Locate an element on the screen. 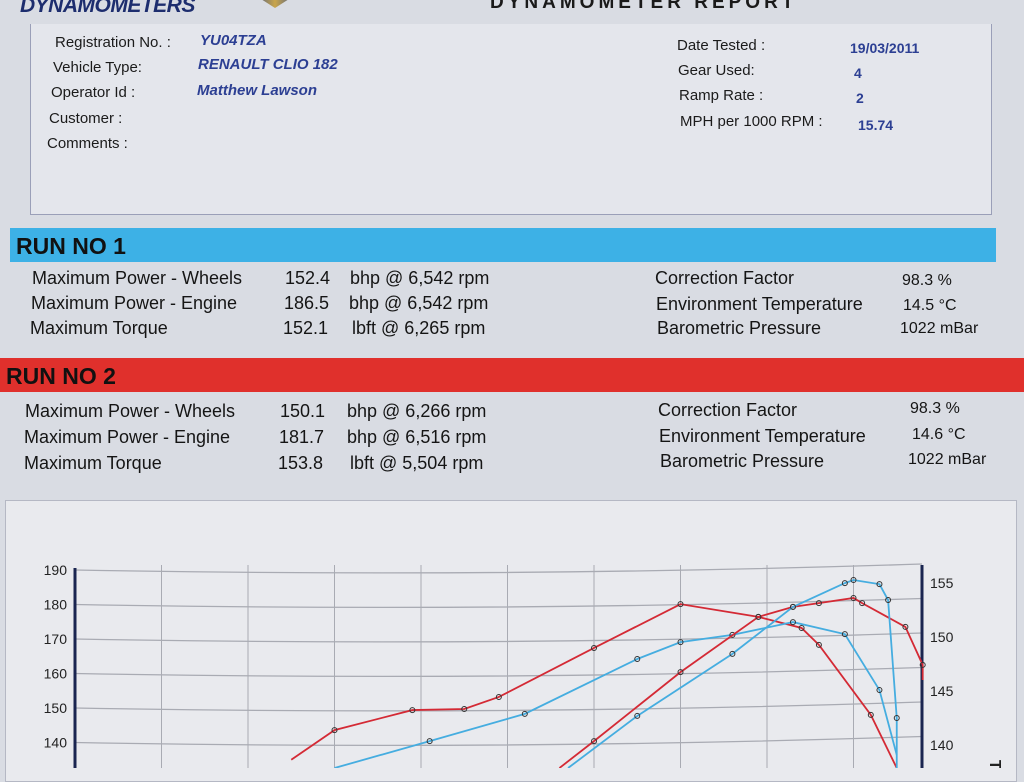 Image resolution: width=1024 pixels, height=782 pixels. report-title: DYNAMOMETER REPORT is located at coordinates (644, 6).